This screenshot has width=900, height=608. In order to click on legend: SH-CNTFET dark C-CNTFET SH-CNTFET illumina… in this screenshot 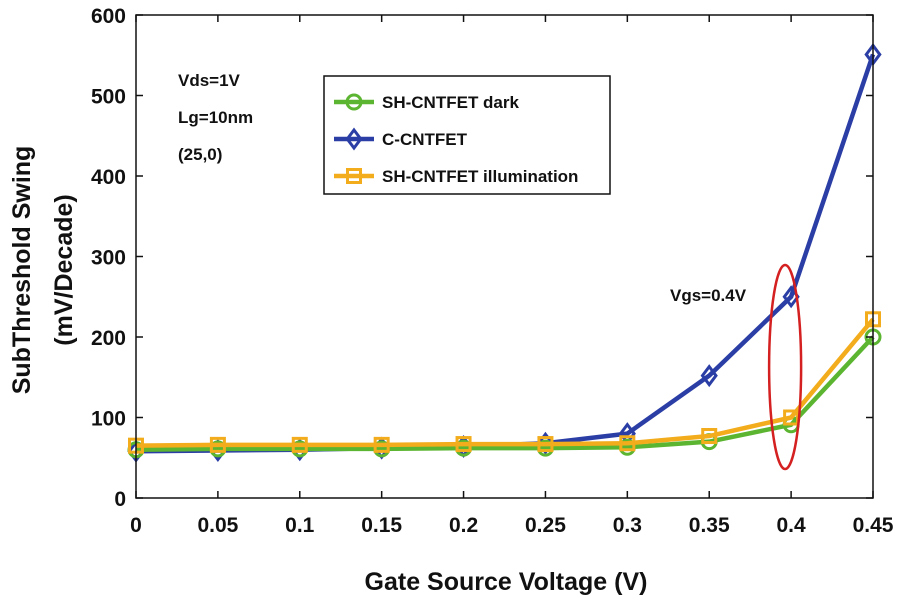, I will do `click(467, 135)`.